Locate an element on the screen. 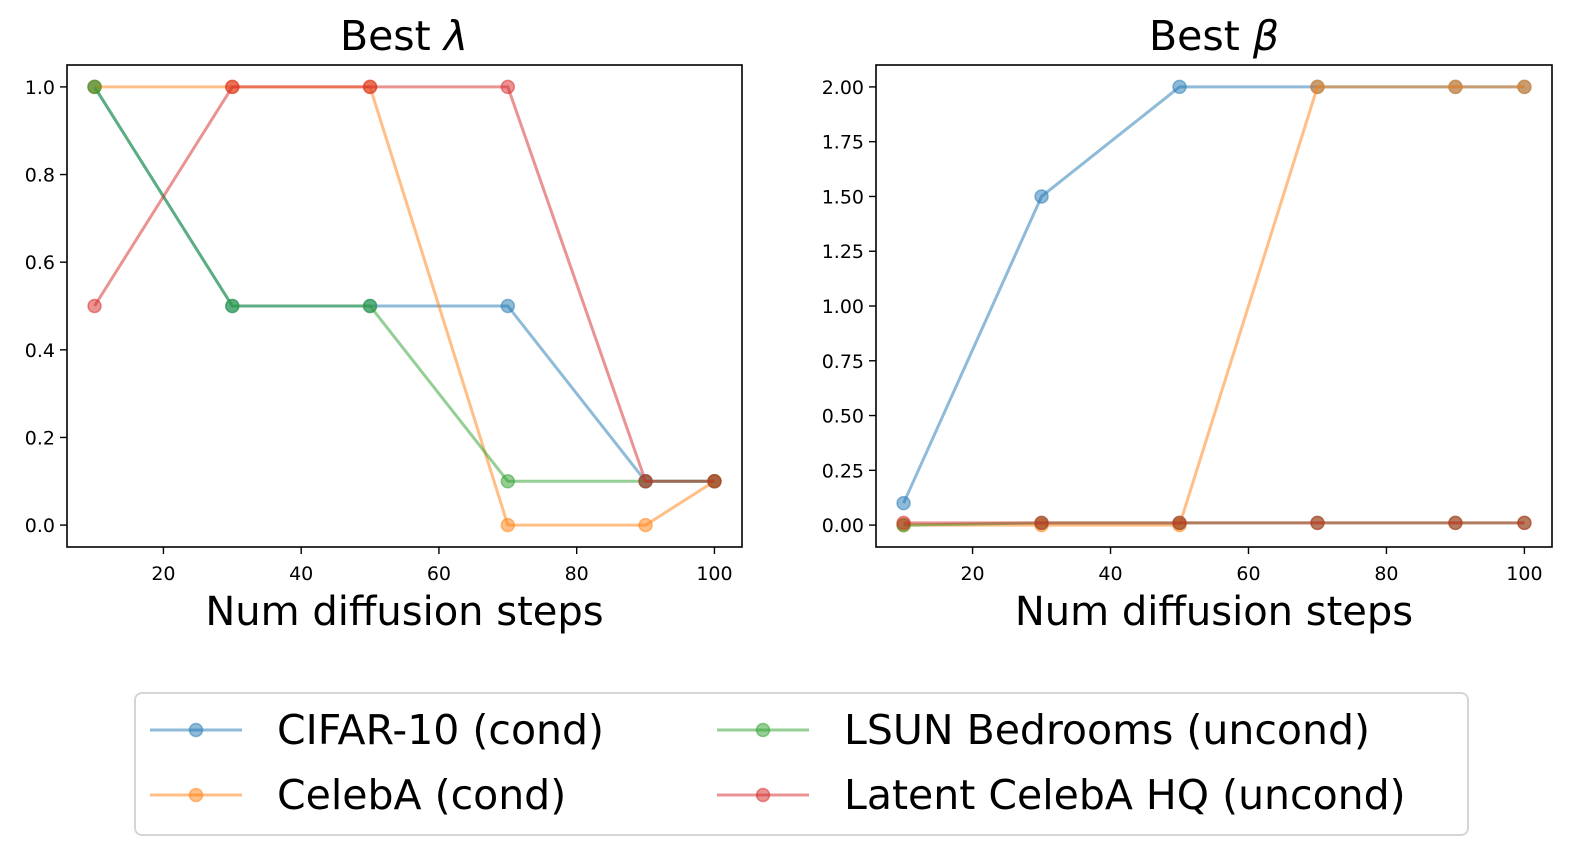 This screenshot has width=1577, height=858. y-tick-label: 0.0 is located at coordinates (40, 526).